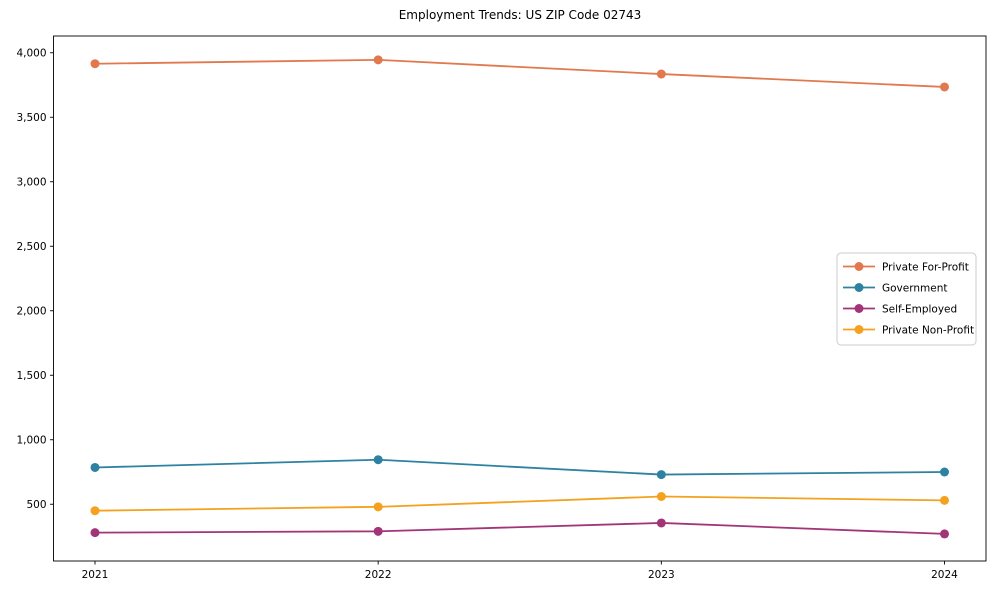 The height and width of the screenshot is (600, 1000). Describe the element at coordinates (944, 575) in the screenshot. I see `x-tick-label: 2024` at that location.